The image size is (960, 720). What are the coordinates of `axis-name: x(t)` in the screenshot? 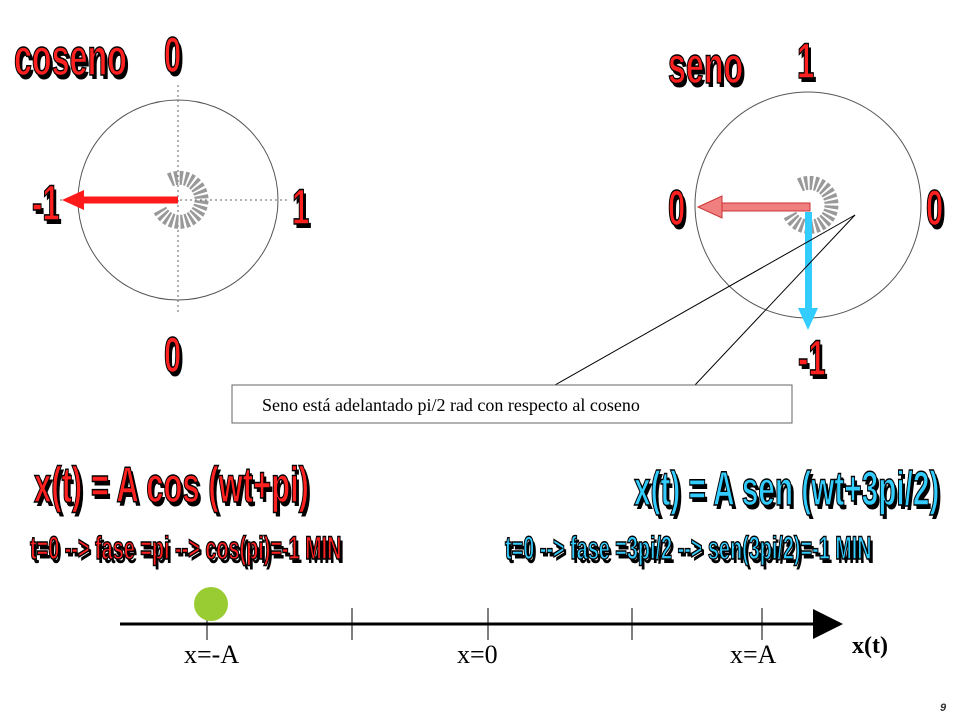 It's located at (870, 646).